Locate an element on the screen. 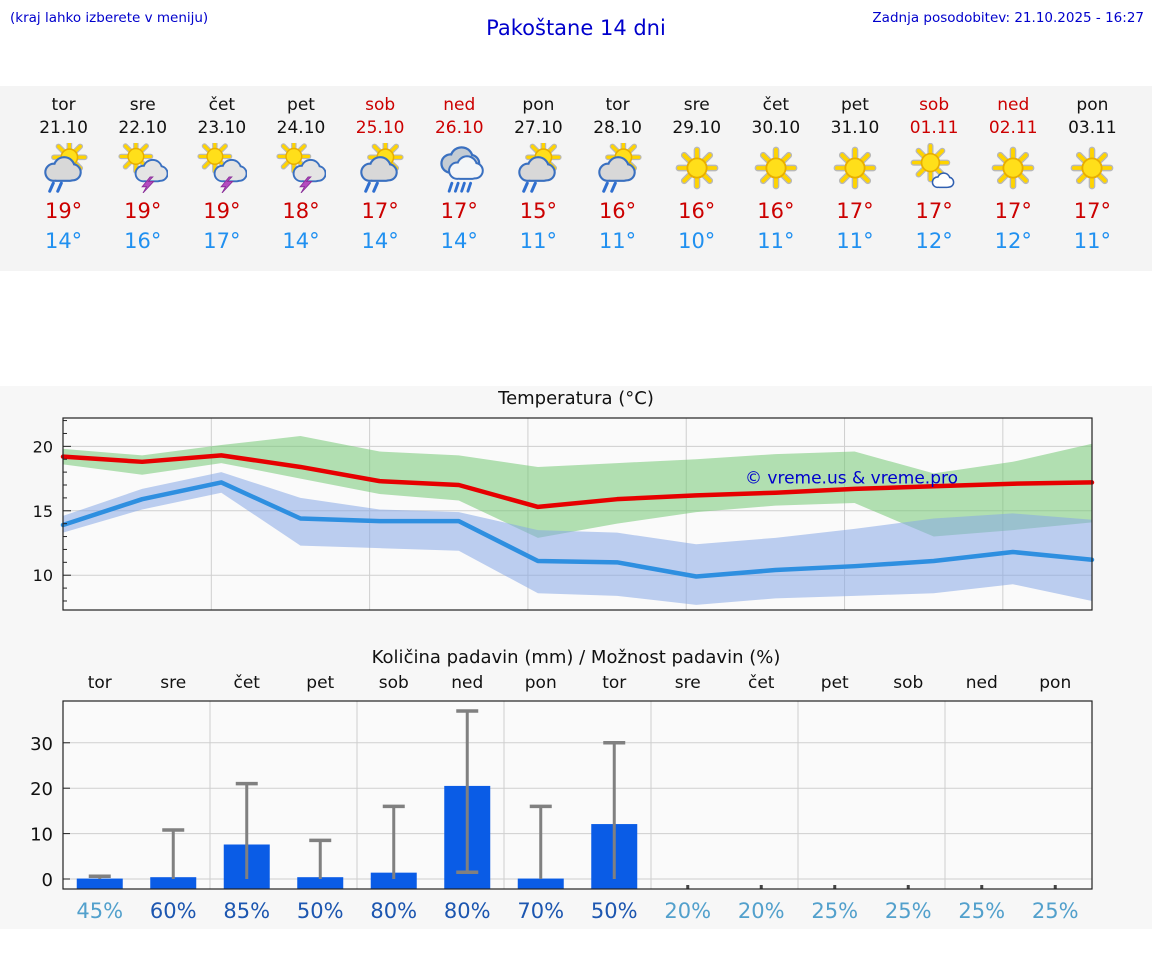  forecast-day: tor 21.10 19° 14° is located at coordinates (63, 182).